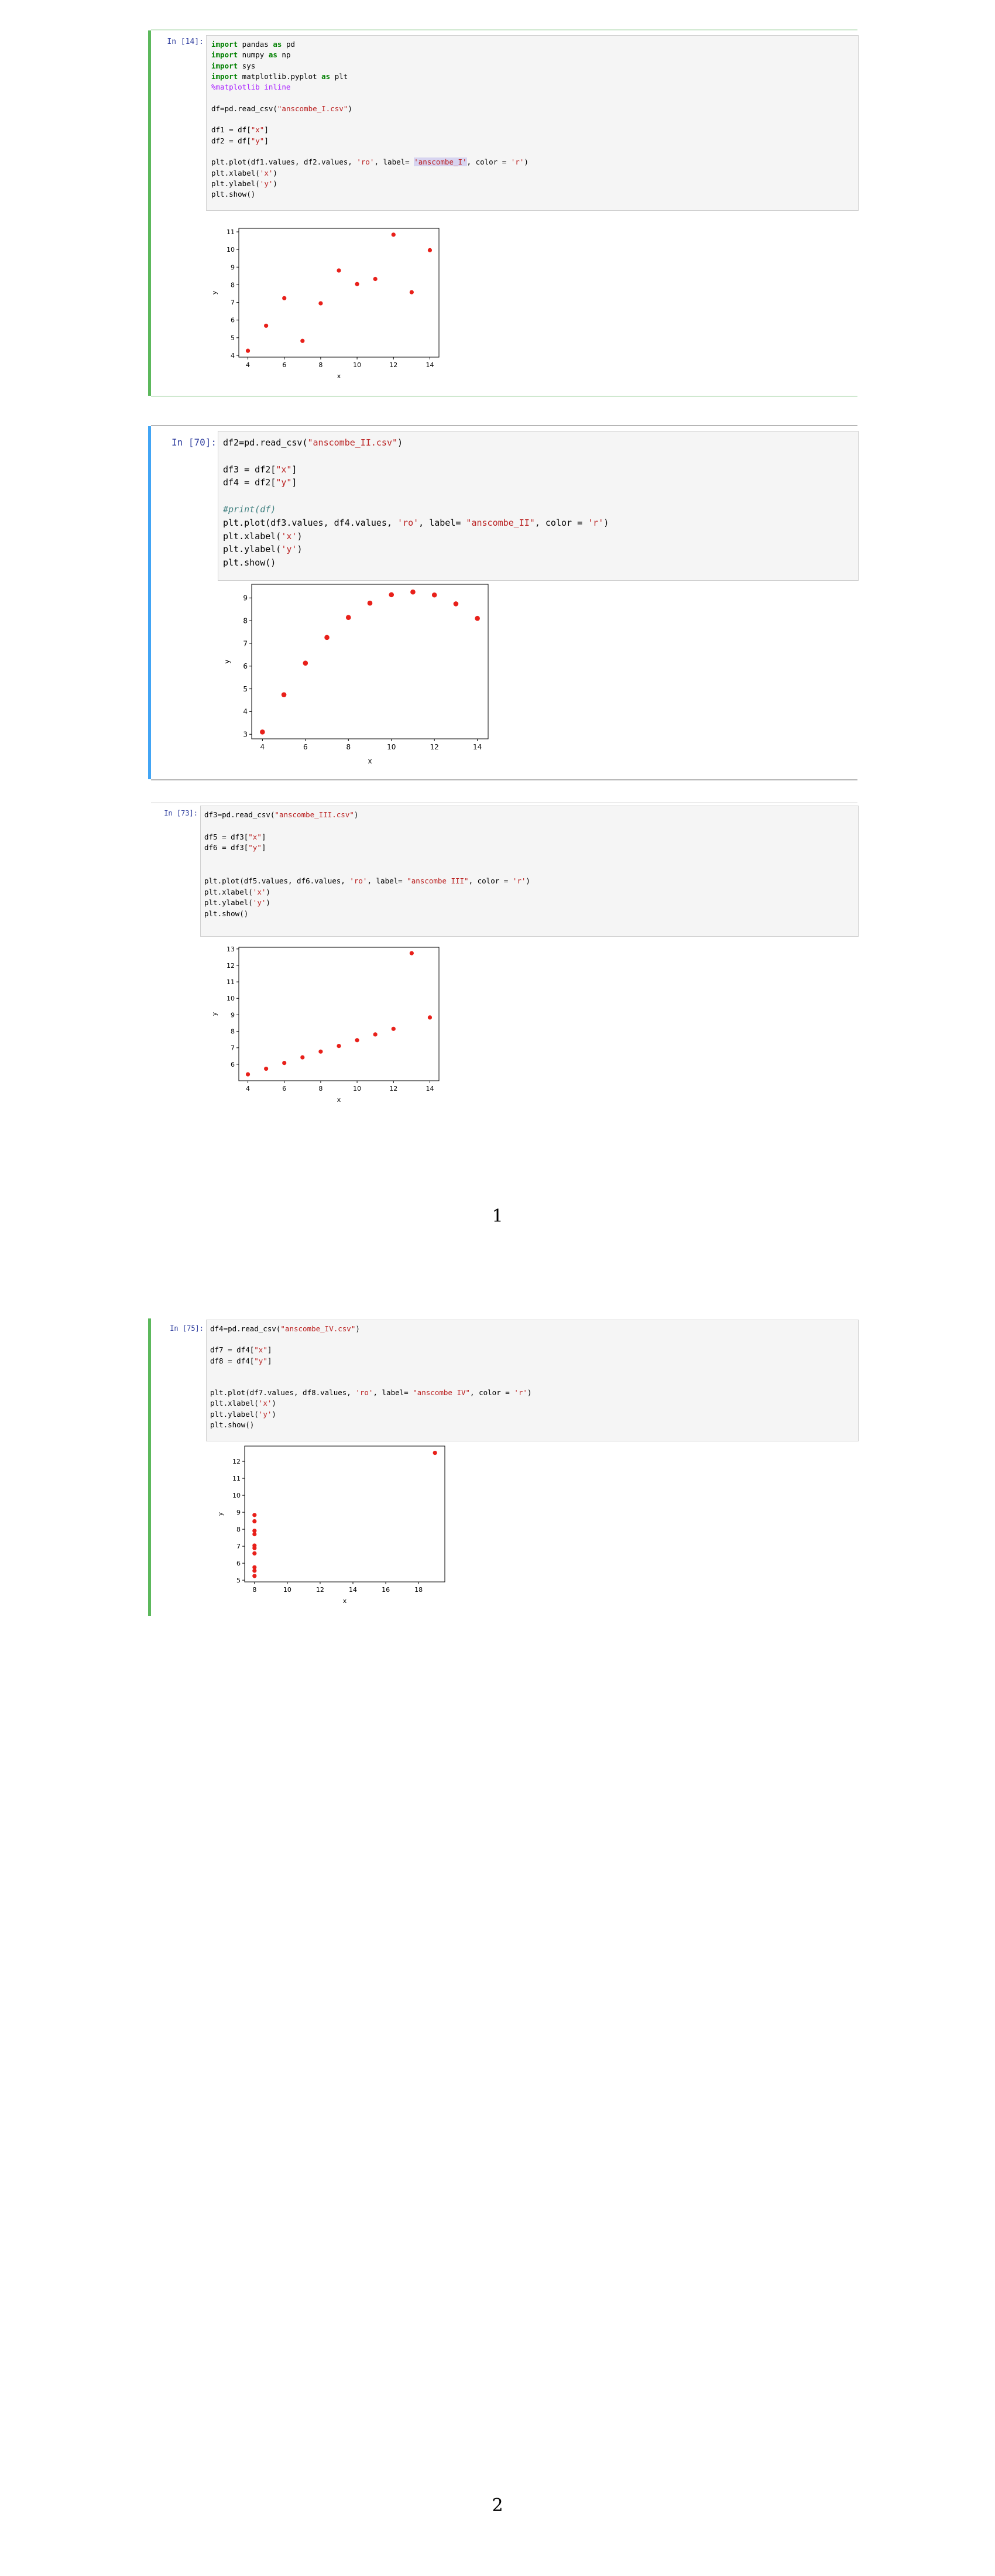 The width and height of the screenshot is (995, 2576). I want to click on code-line: %matplotlib inline, so click(532, 87).